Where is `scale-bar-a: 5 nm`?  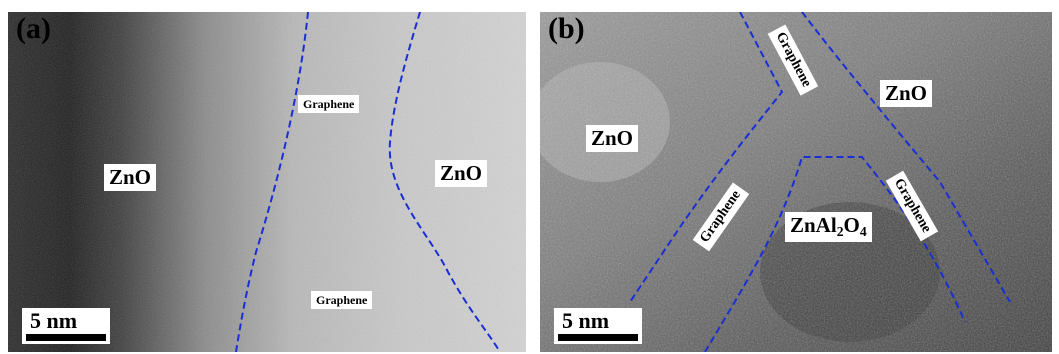
scale-bar-a: 5 nm is located at coordinates (66, 326).